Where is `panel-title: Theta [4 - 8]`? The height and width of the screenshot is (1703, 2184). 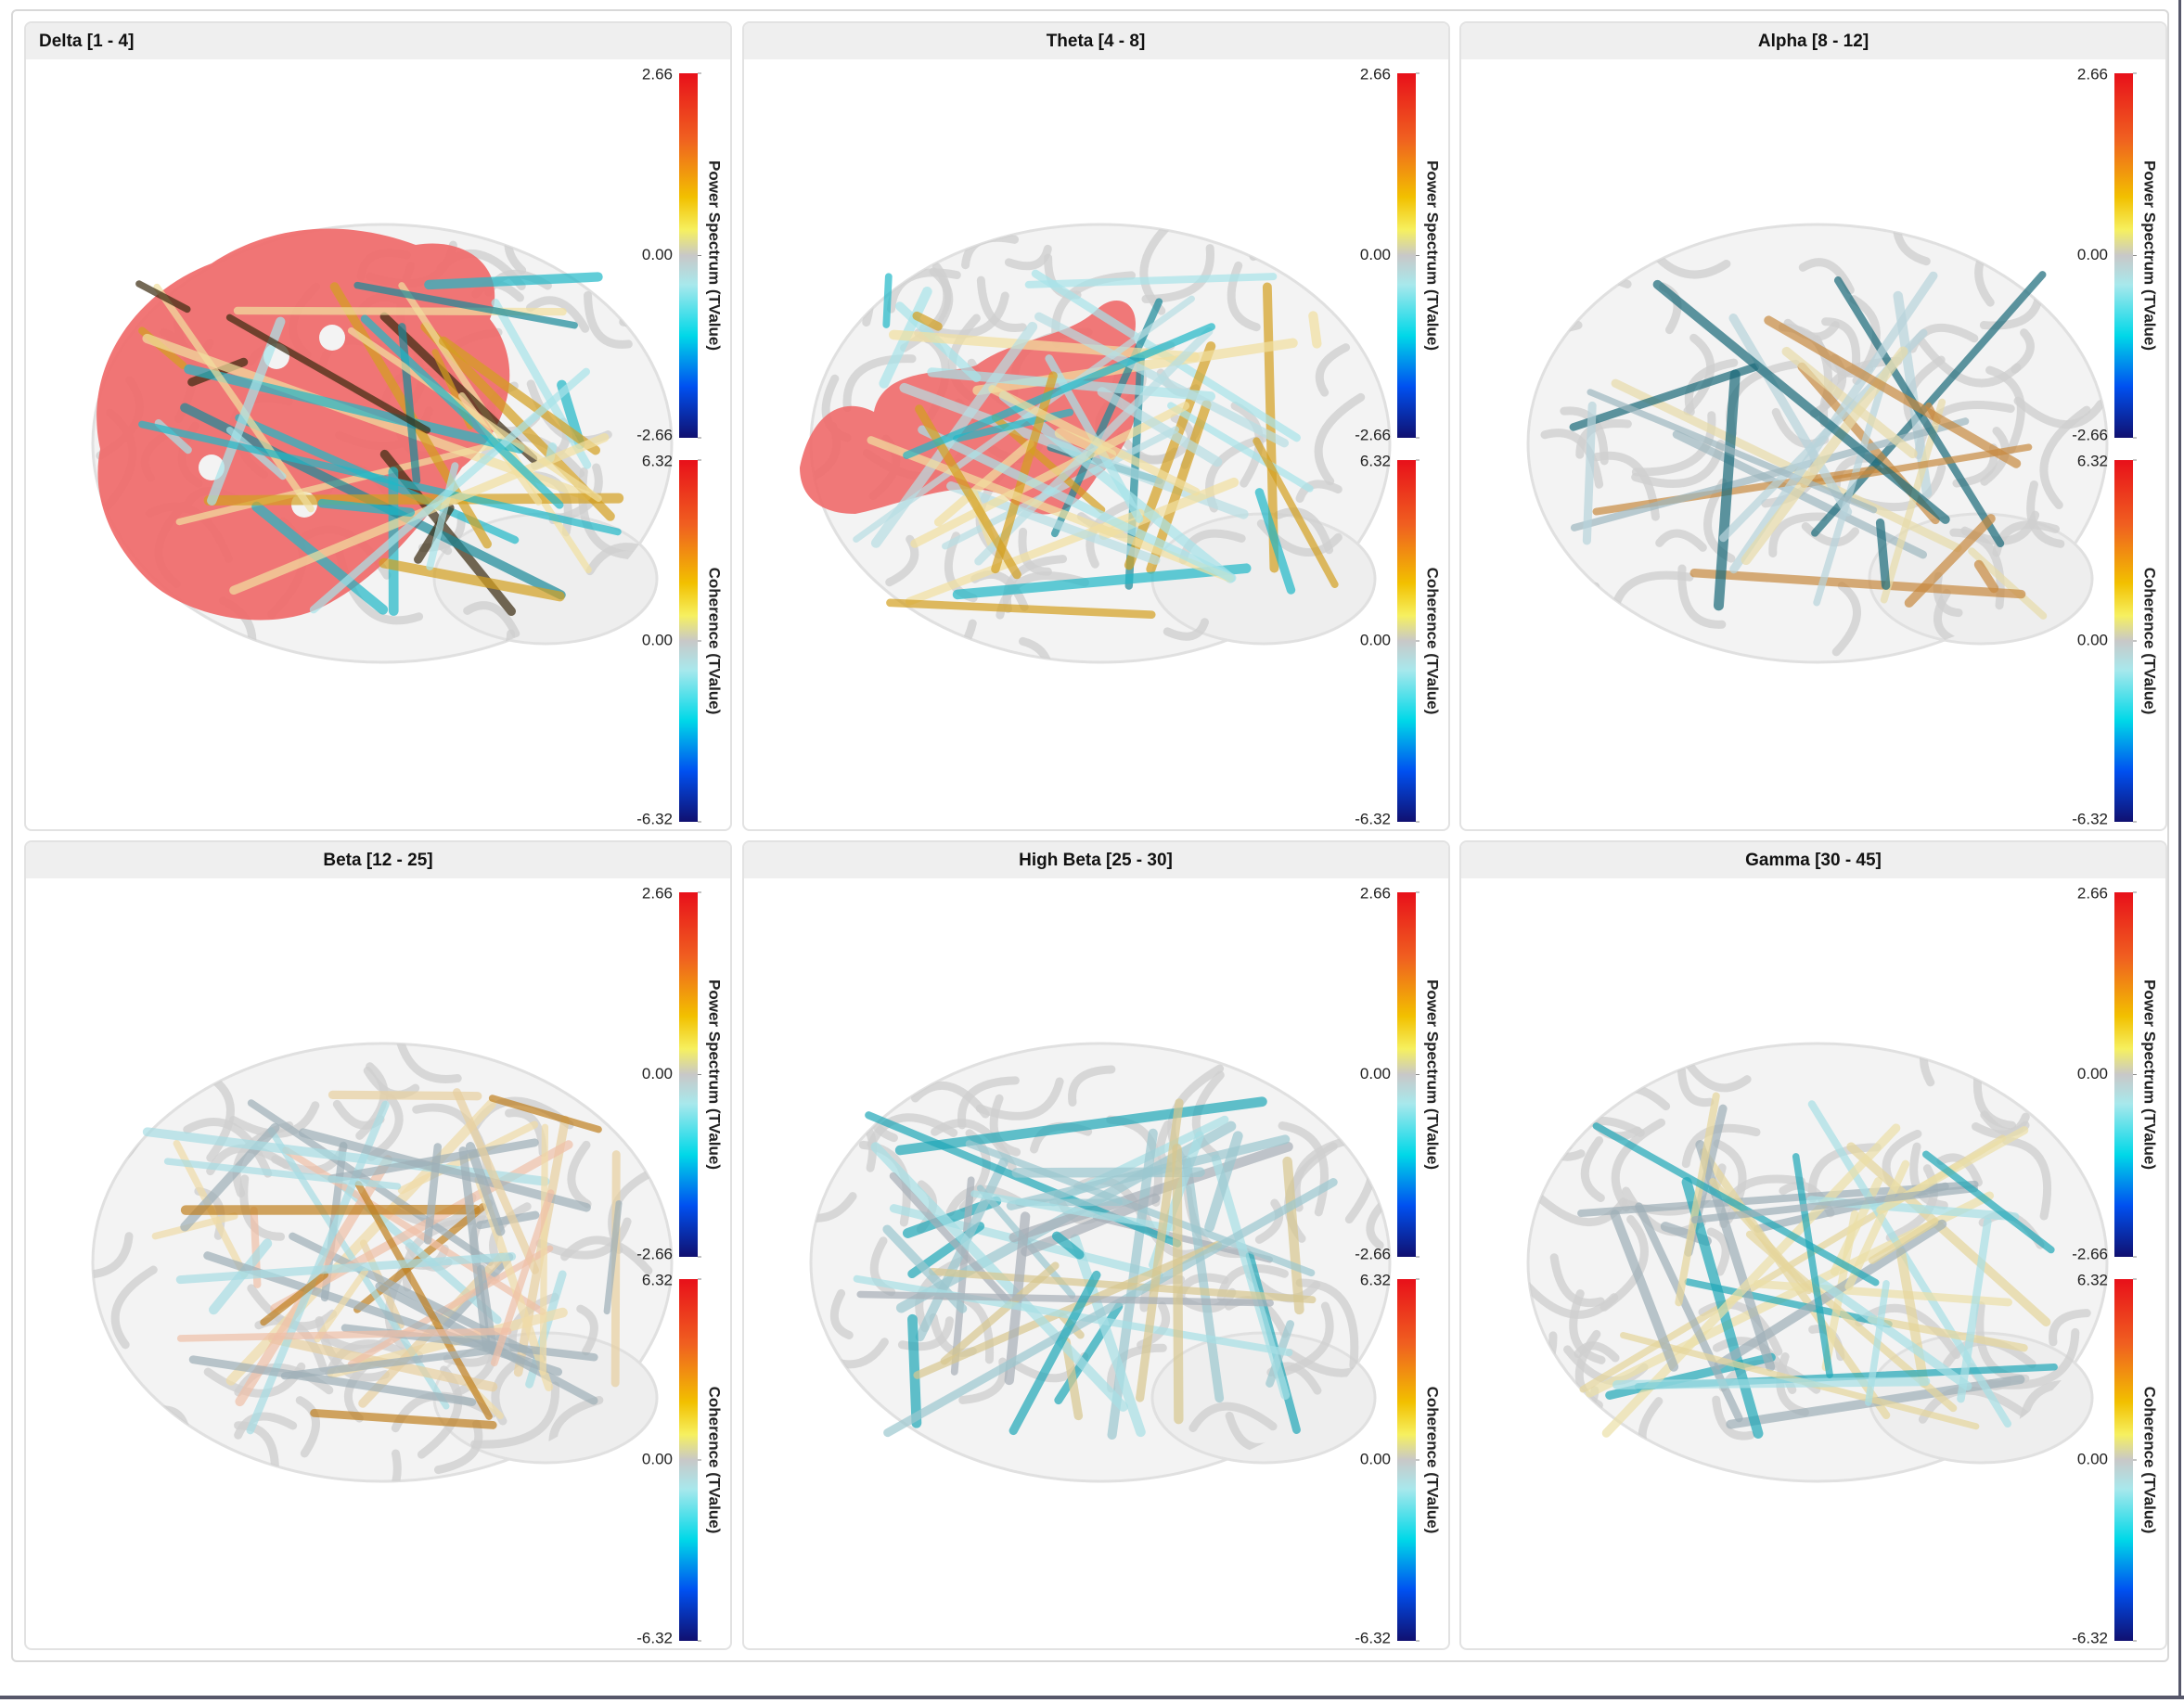 panel-title: Theta [4 - 8] is located at coordinates (1095, 41).